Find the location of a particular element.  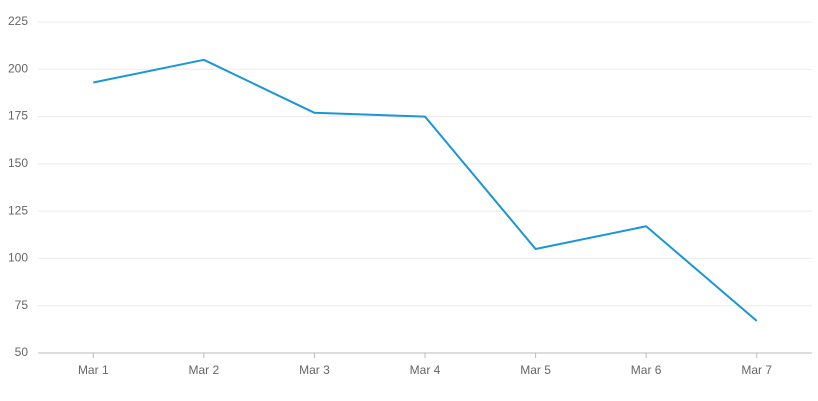

y-tick-label: 75 is located at coordinates (22, 305).